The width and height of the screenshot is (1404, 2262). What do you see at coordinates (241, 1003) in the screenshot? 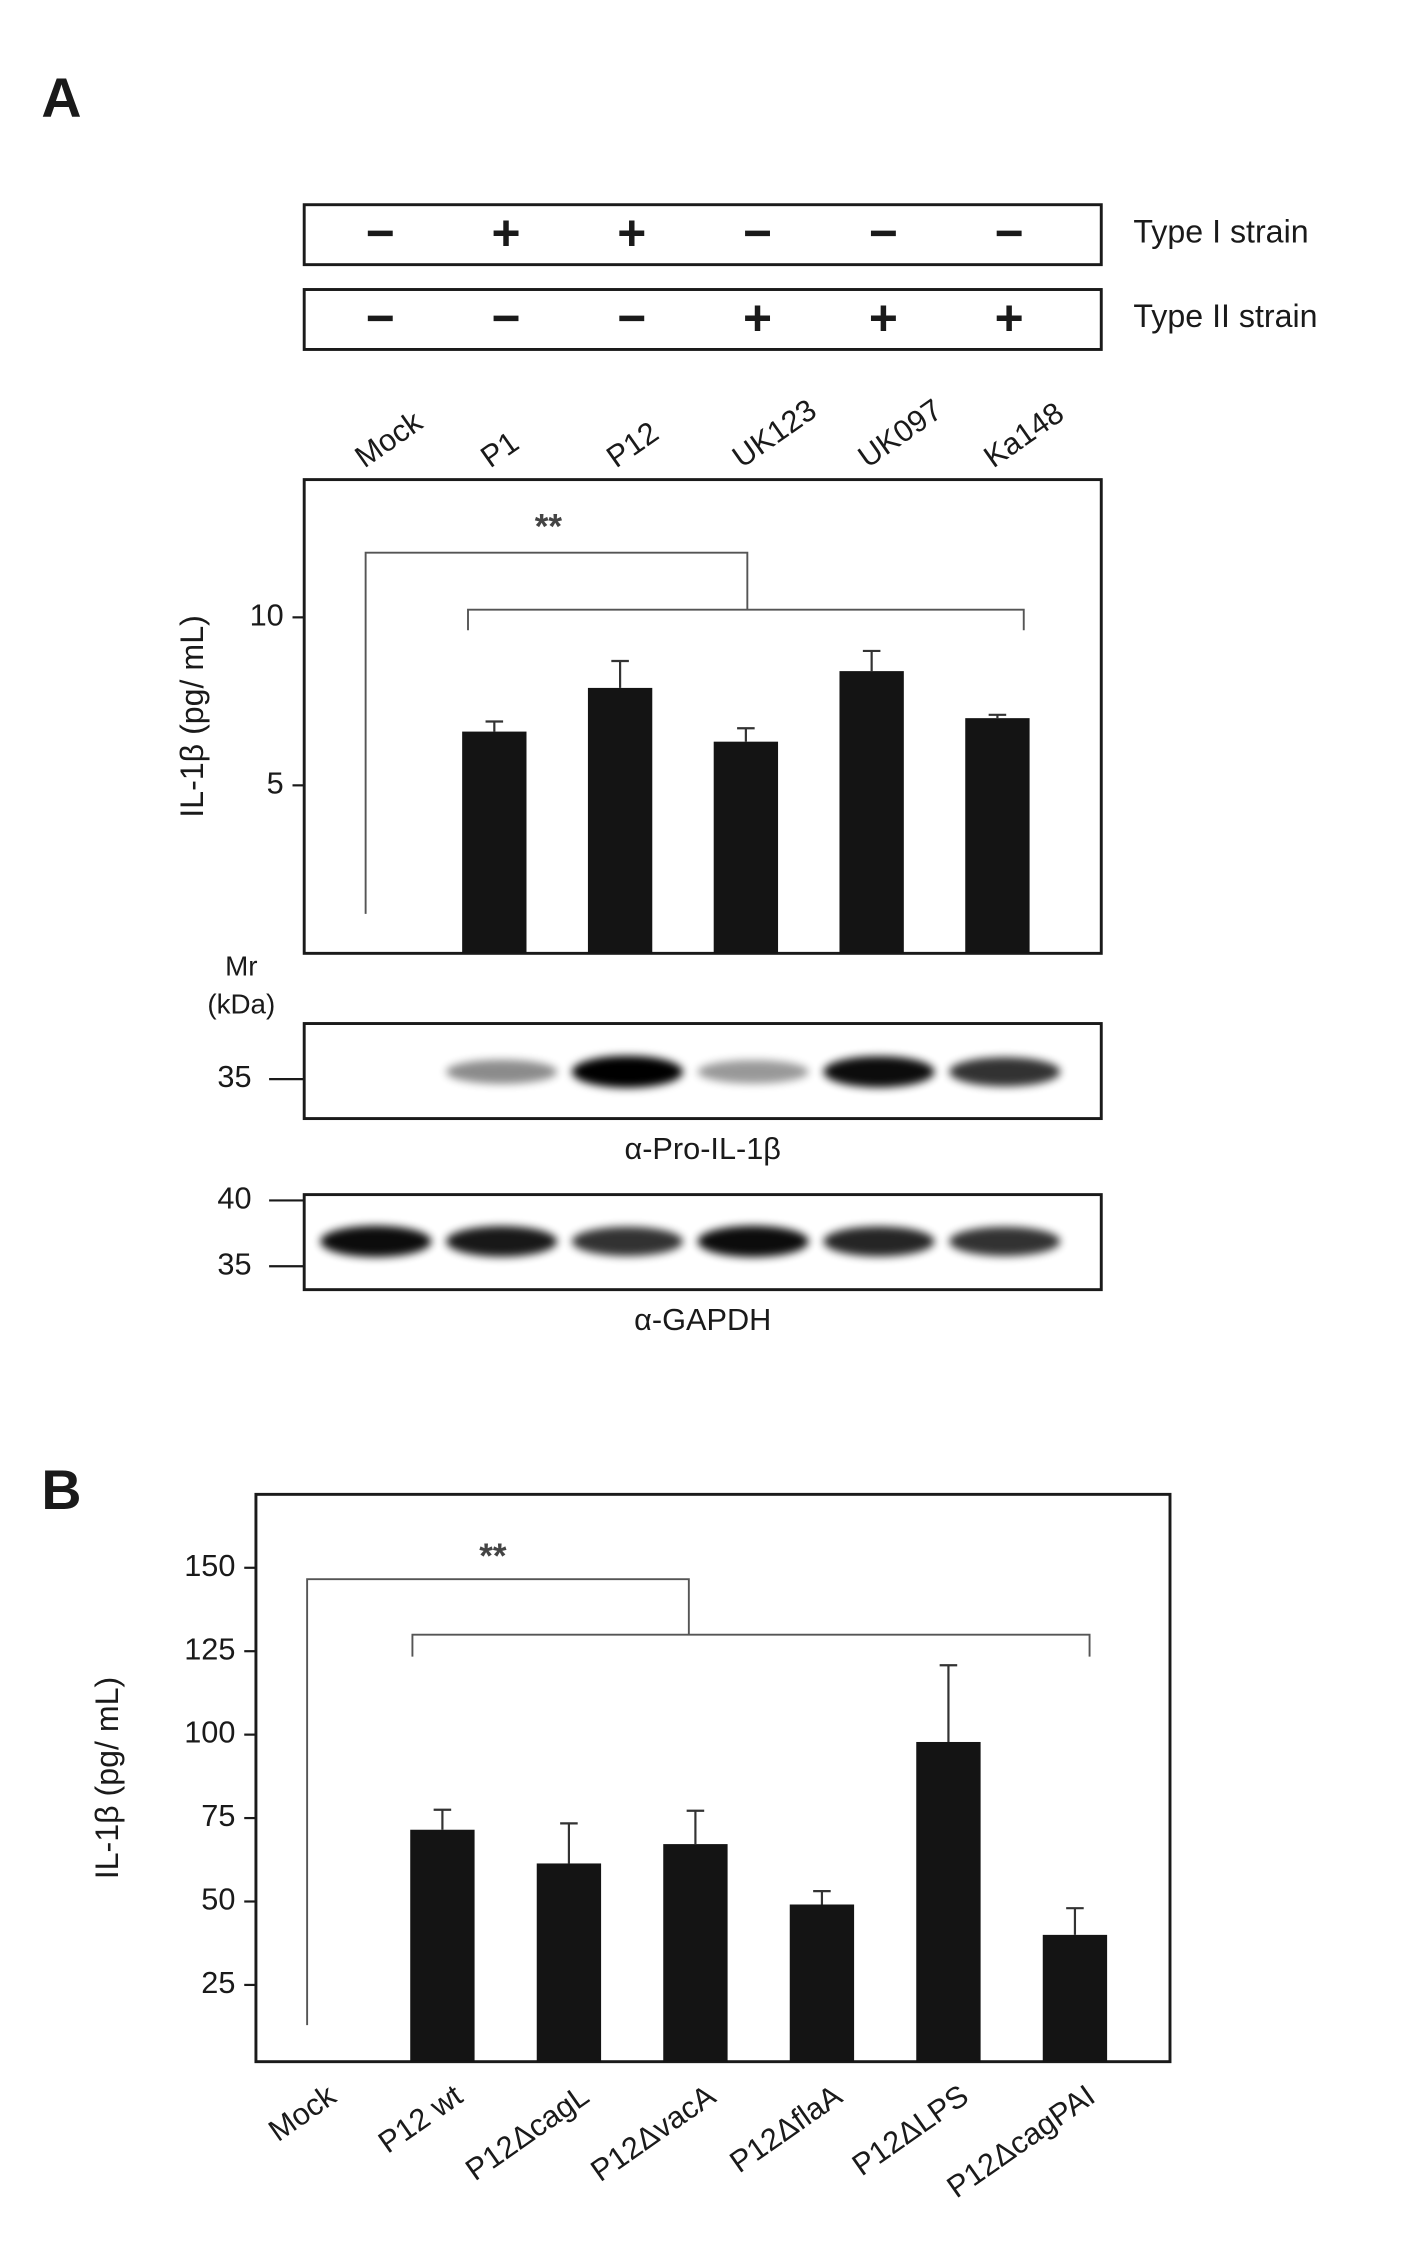
I see `blot-header: (kDa)` at bounding box center [241, 1003].